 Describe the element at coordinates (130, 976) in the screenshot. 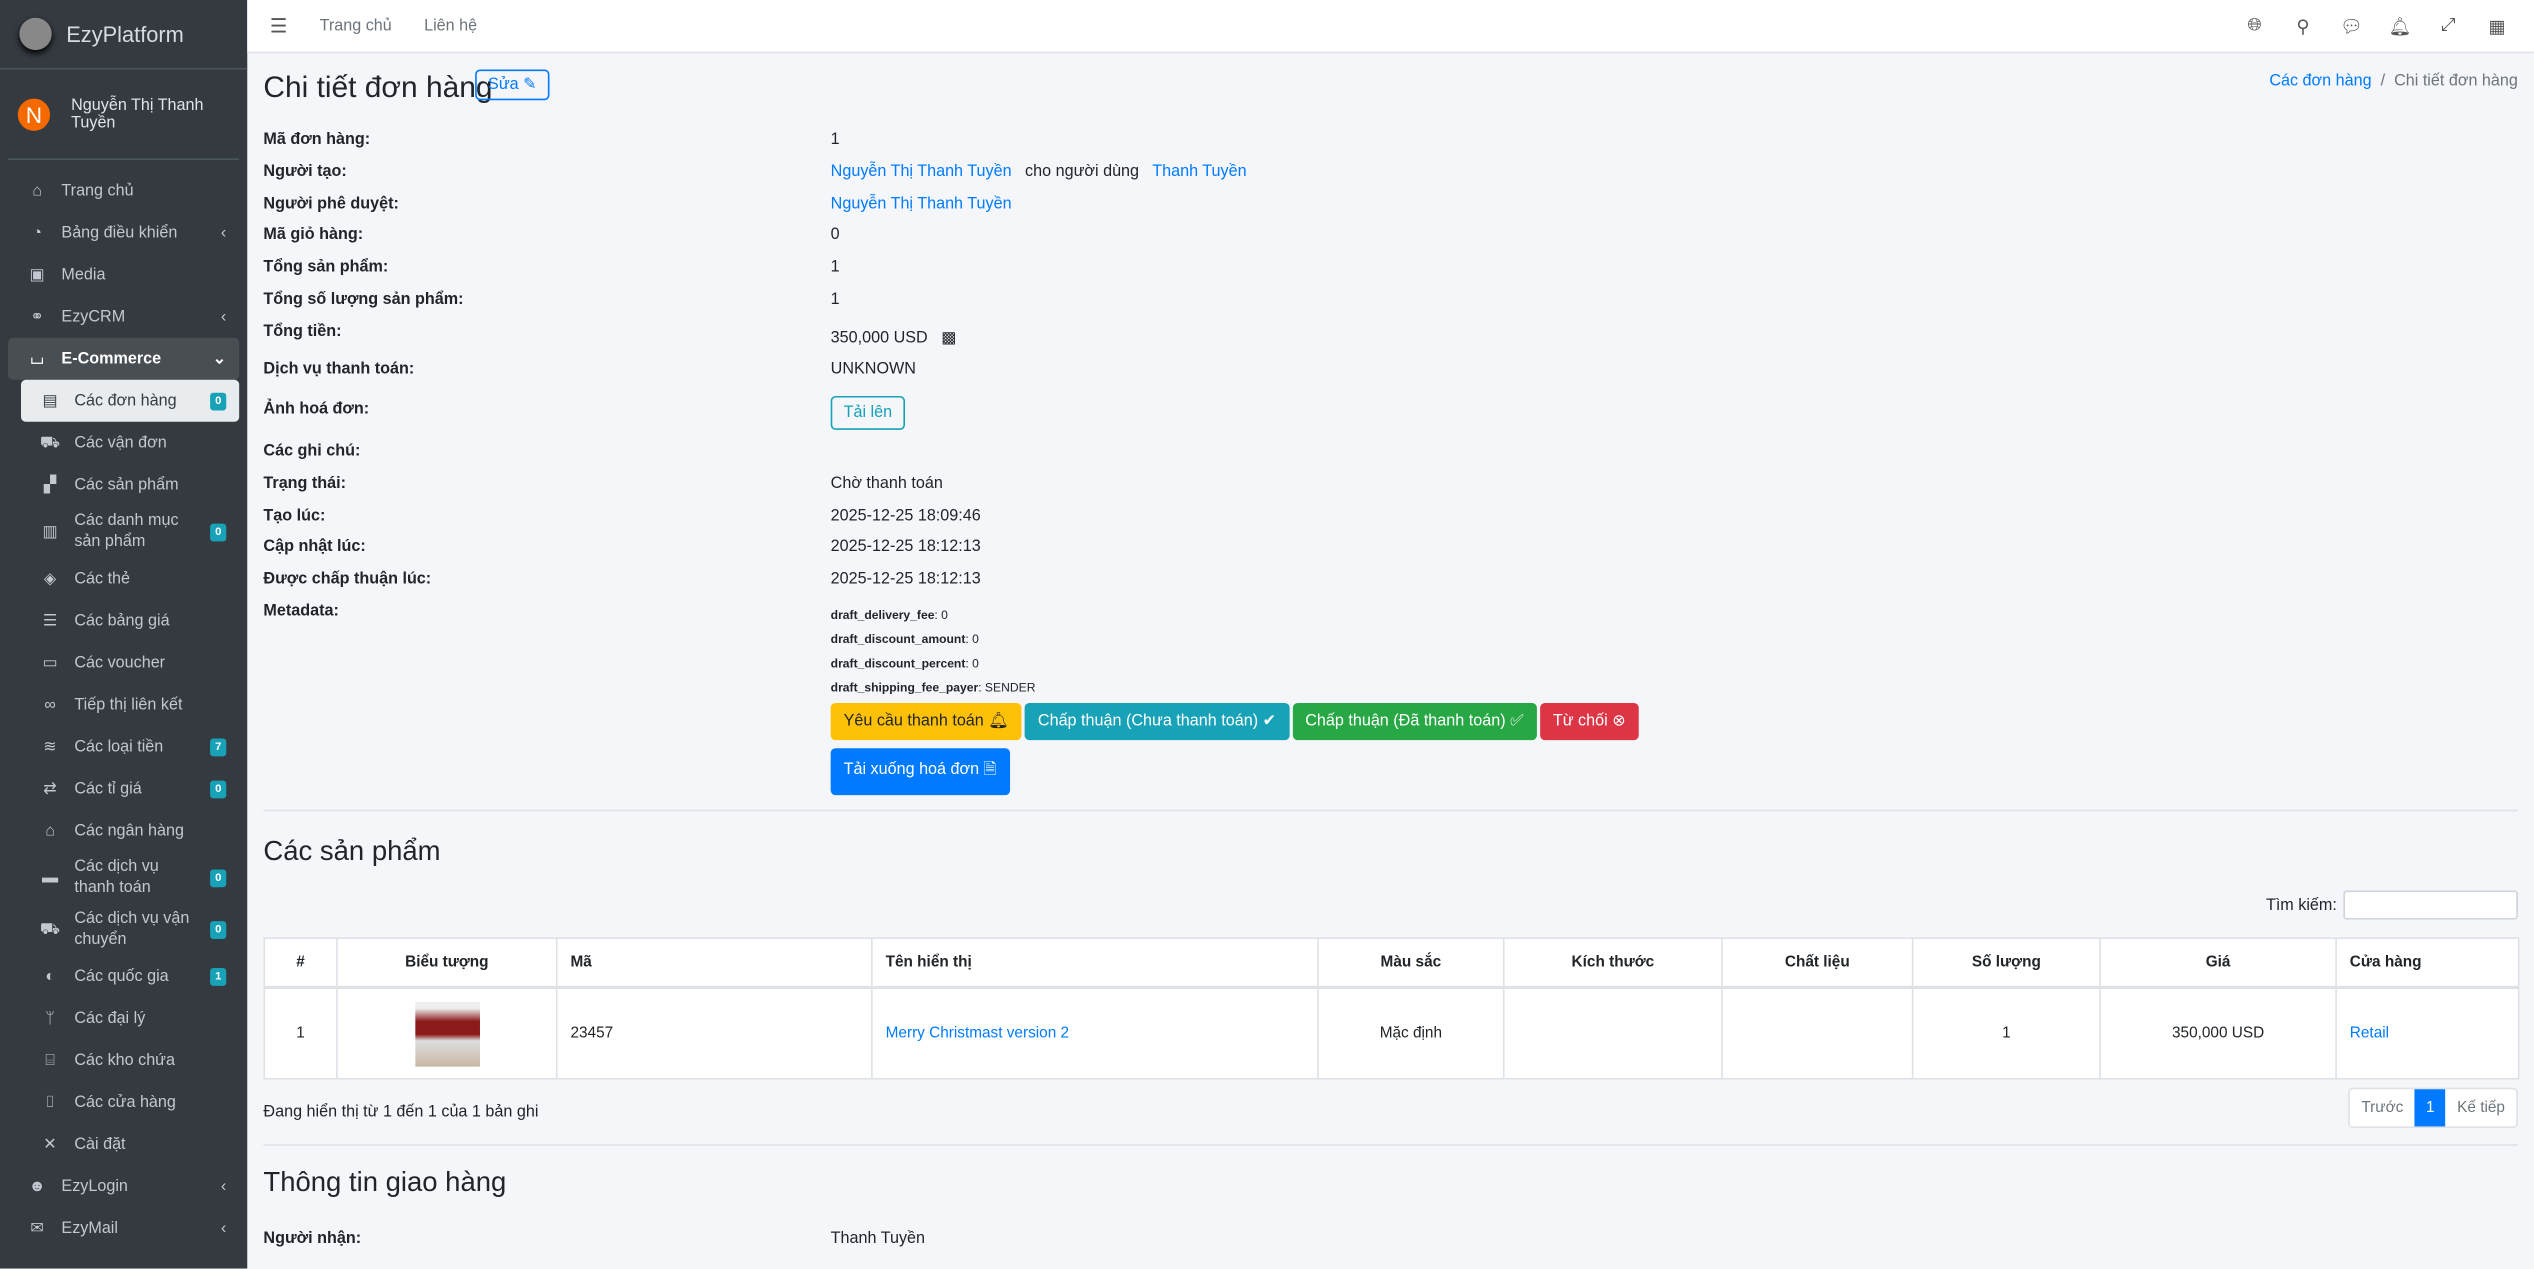

I see `sidebar-item-18: ◐ Các quốc gia 1` at that location.